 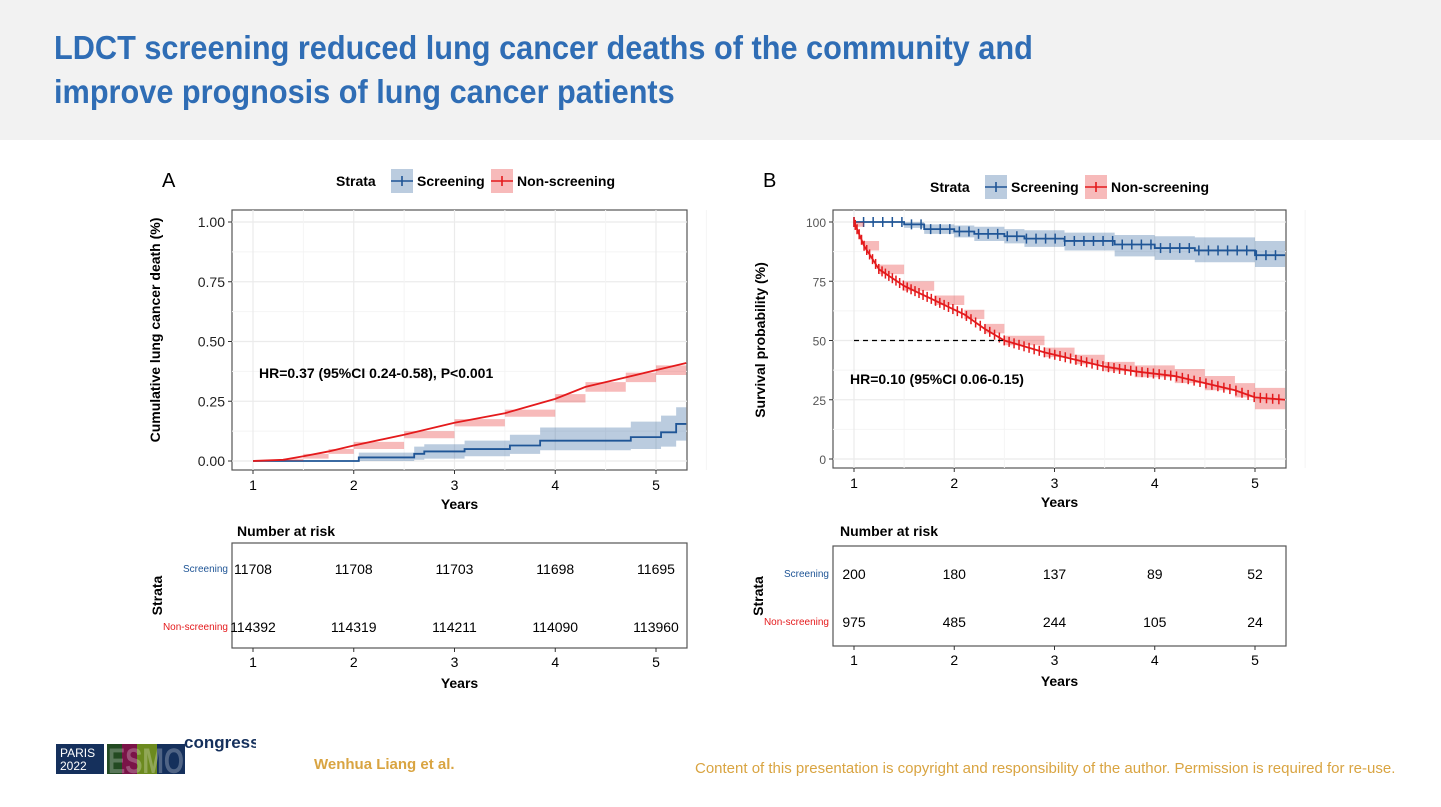 I want to click on survival-curve-non-screening, so click(x=469, y=412).